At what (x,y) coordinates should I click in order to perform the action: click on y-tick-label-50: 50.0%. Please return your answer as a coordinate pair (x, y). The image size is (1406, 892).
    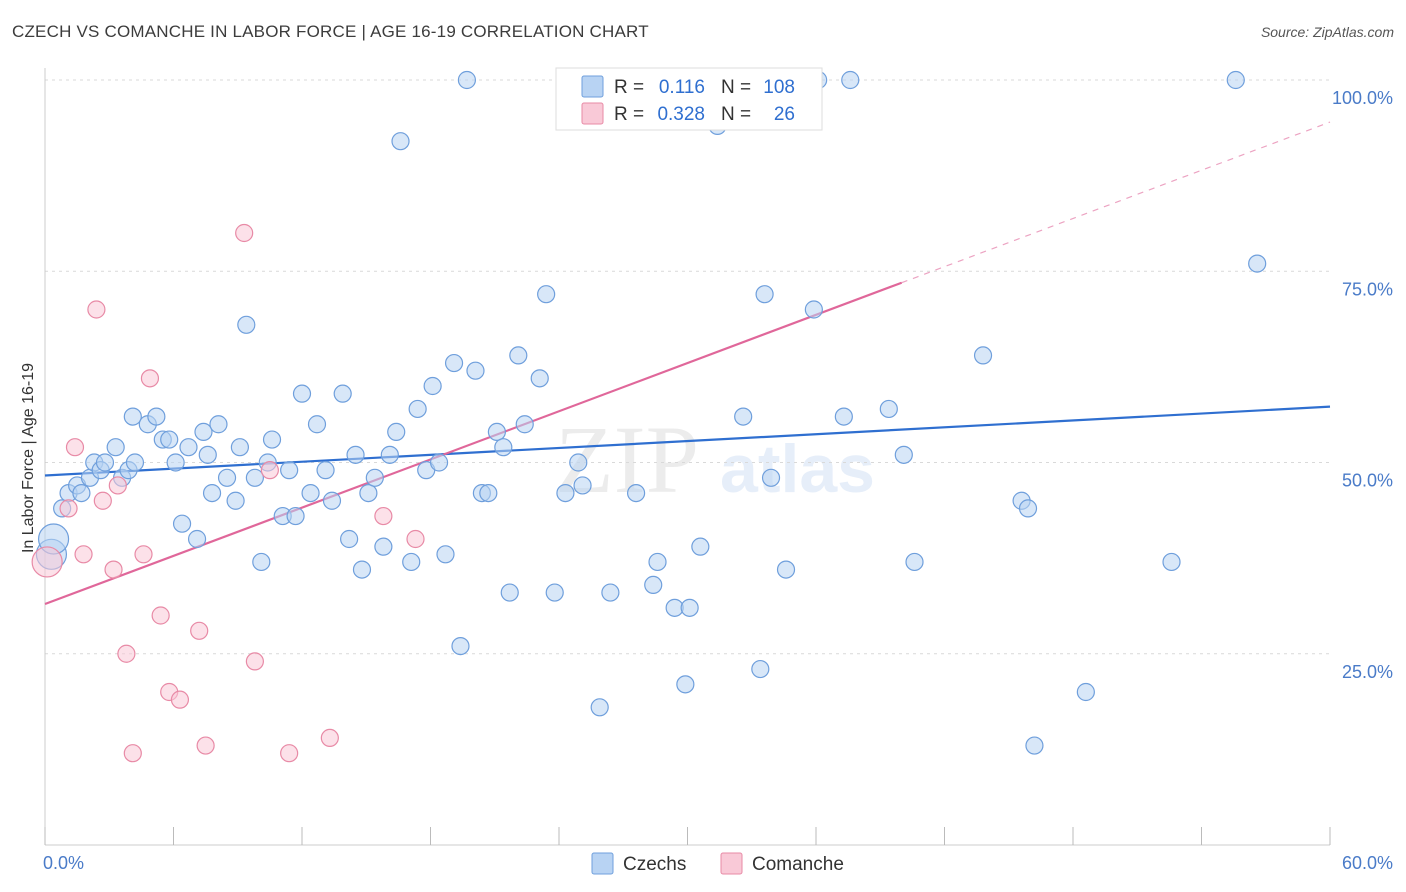
    Looking at the image, I should click on (1367, 481).